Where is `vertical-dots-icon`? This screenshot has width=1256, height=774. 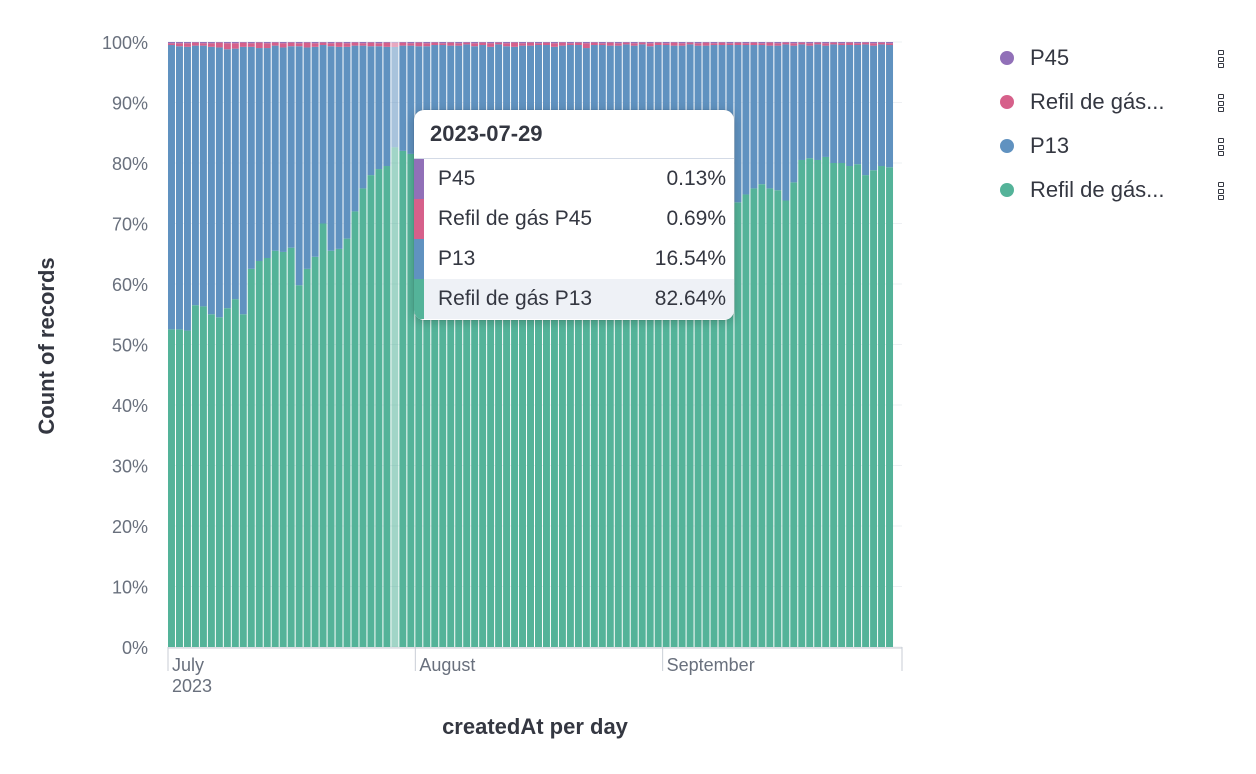
vertical-dots-icon is located at coordinates (1221, 59).